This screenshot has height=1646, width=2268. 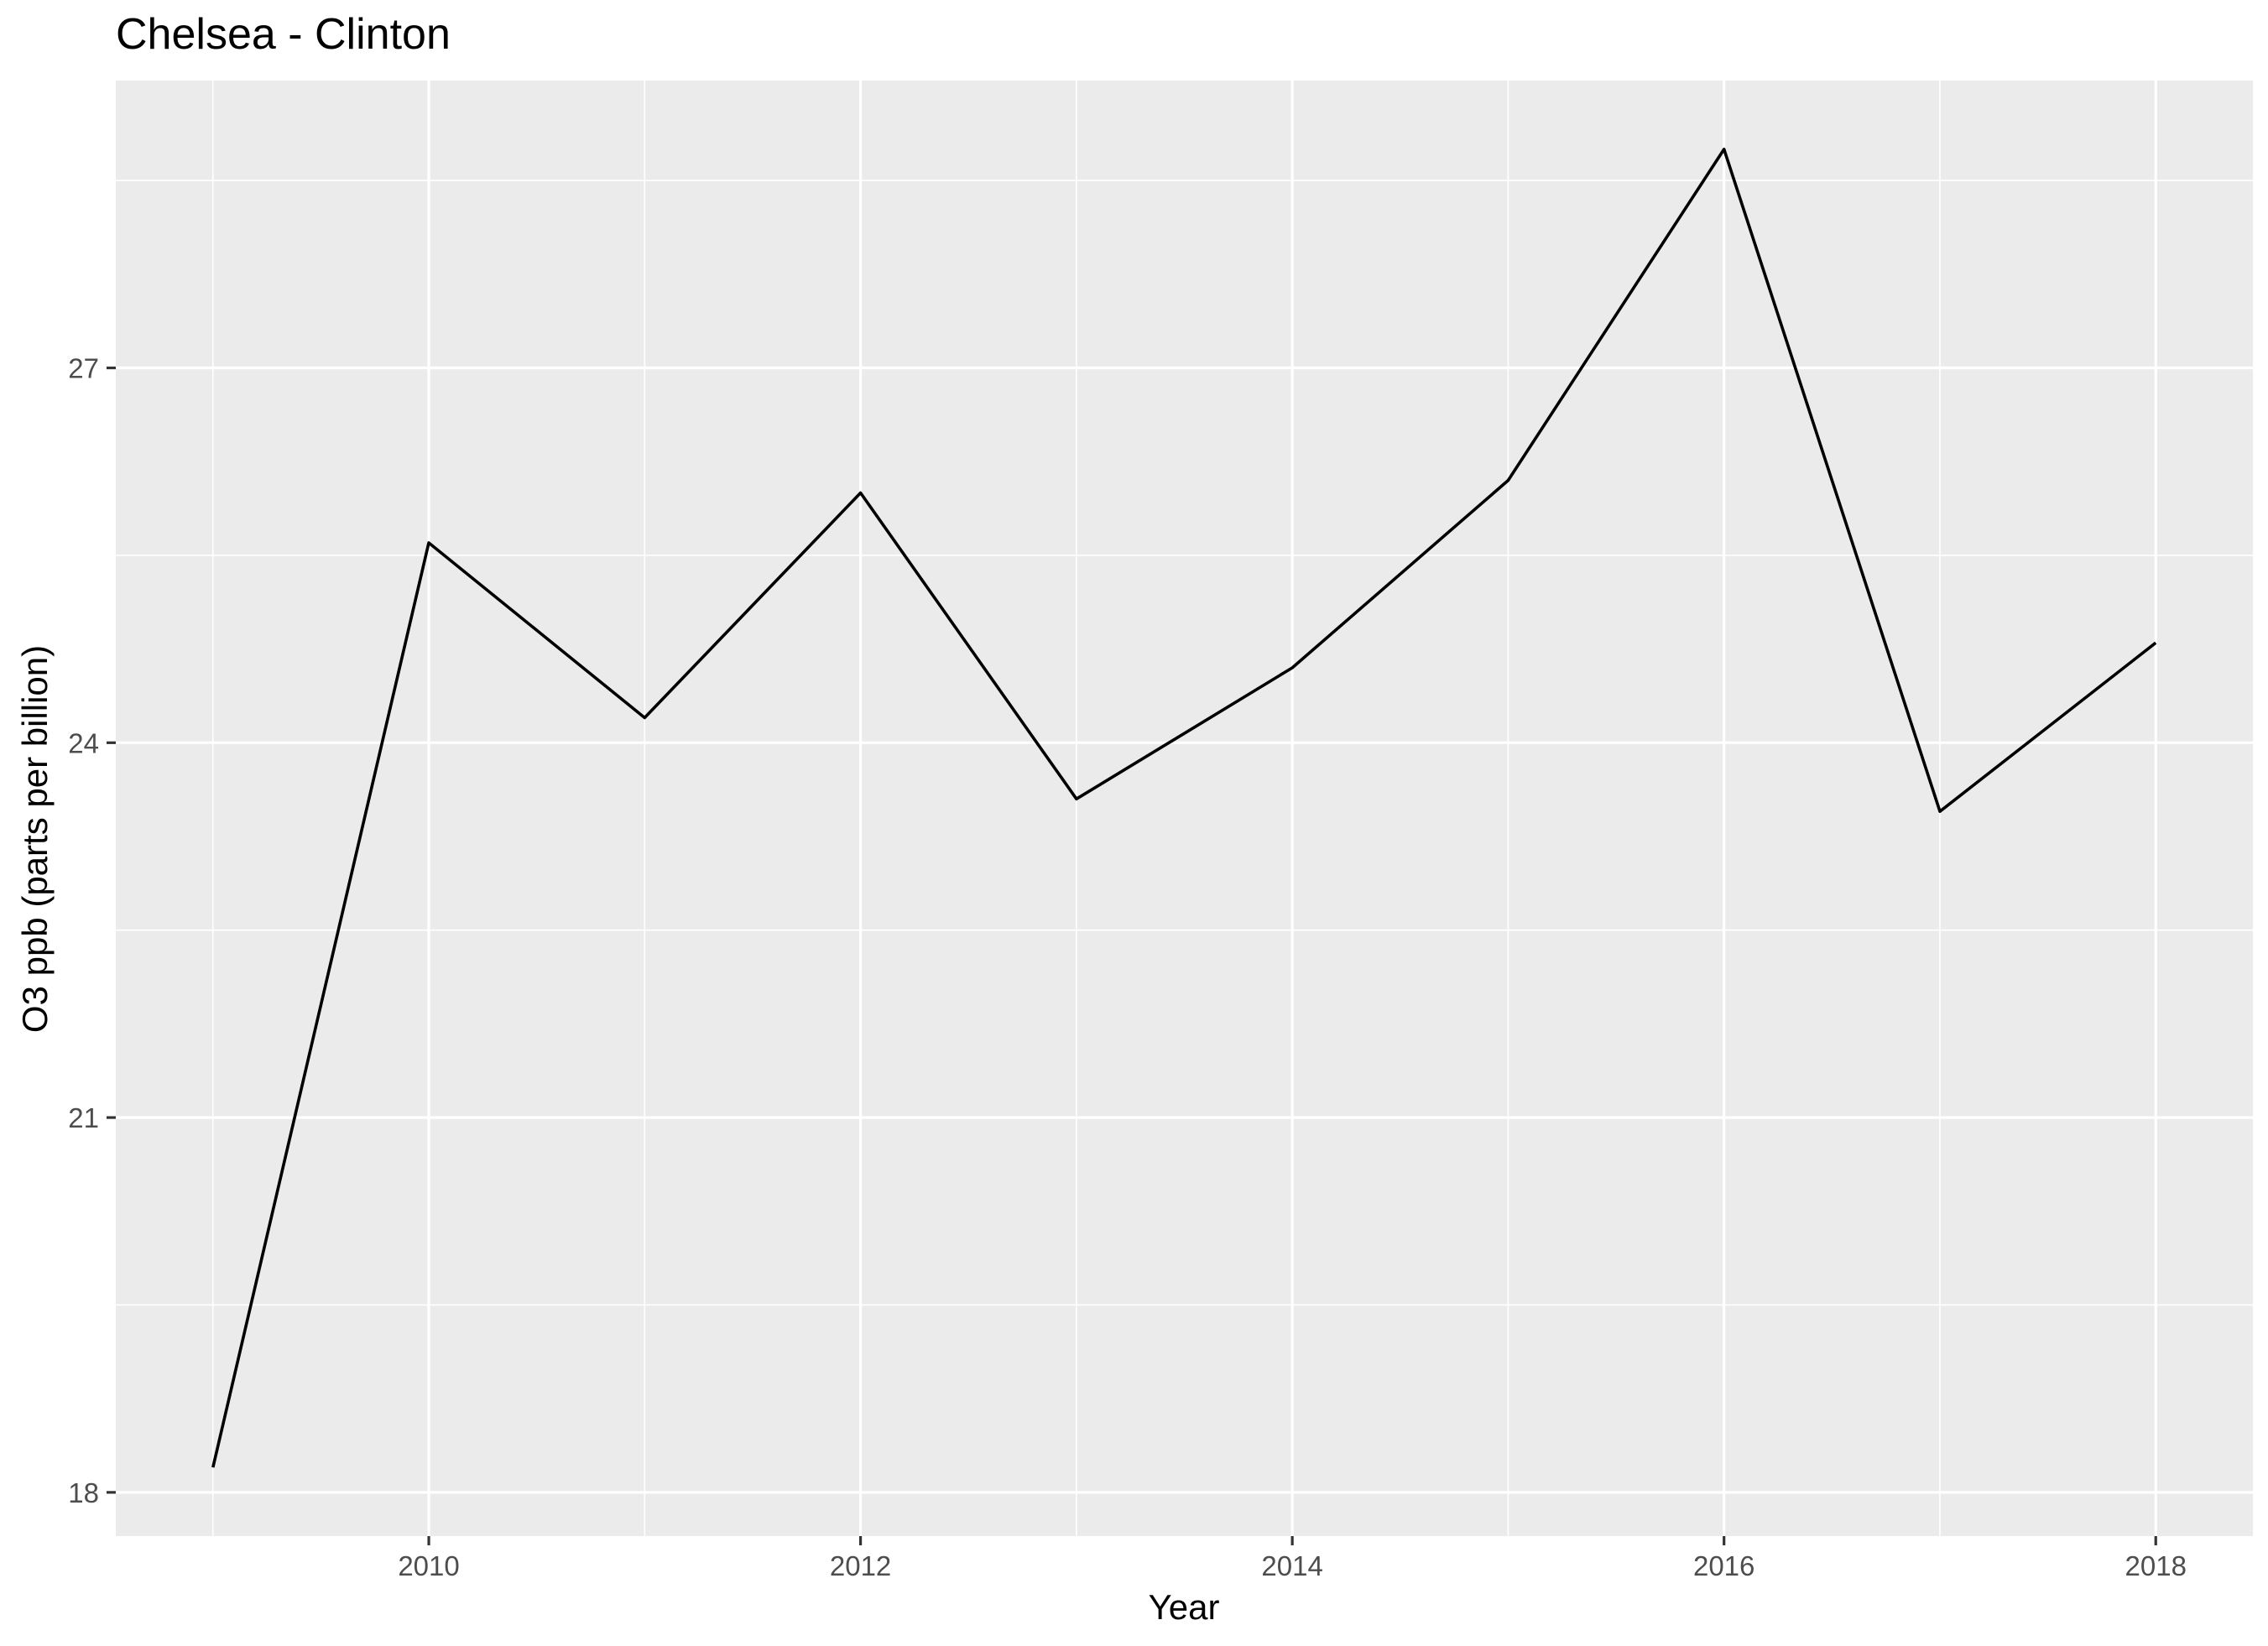 What do you see at coordinates (84, 1493) in the screenshot?
I see `y-tick-label: 18` at bounding box center [84, 1493].